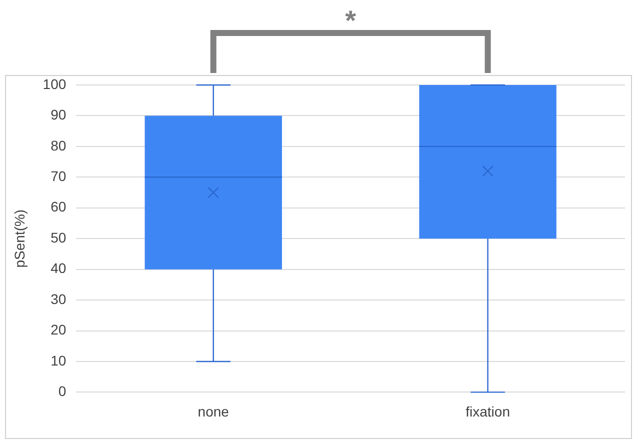 The width and height of the screenshot is (637, 441). Describe the element at coordinates (62, 391) in the screenshot. I see `y-tick-label: 0` at that location.